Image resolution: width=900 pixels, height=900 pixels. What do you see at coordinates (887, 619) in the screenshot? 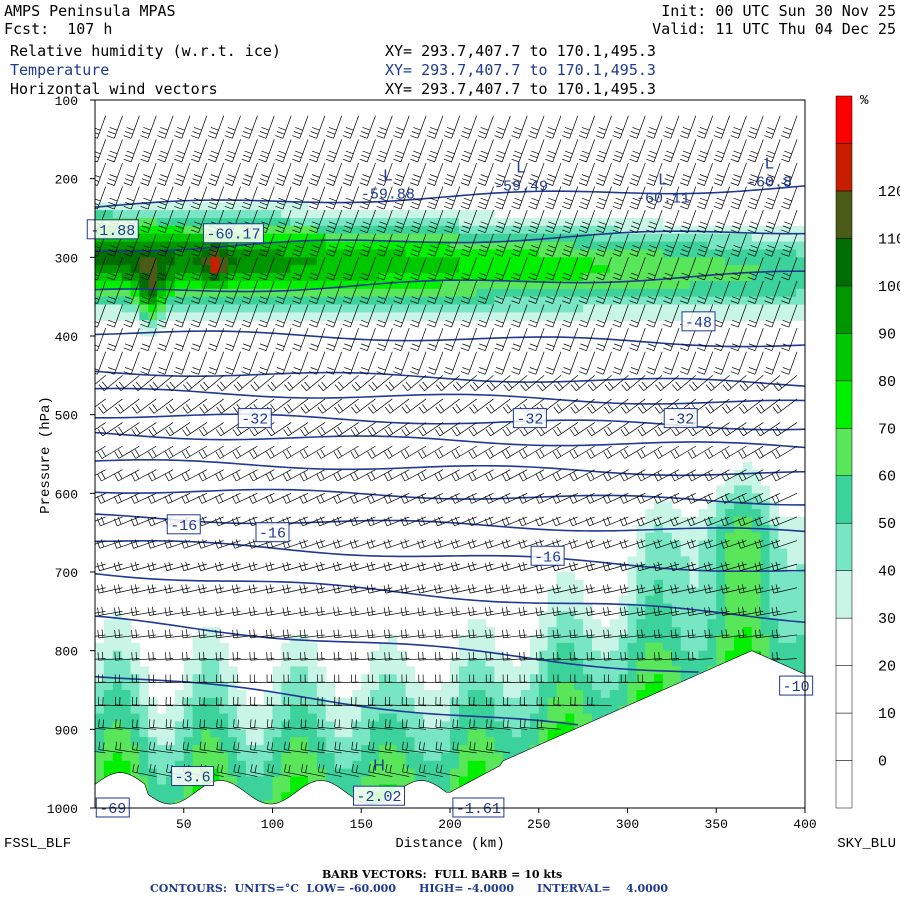
I see `colorbar-tick-label: 30` at bounding box center [887, 619].